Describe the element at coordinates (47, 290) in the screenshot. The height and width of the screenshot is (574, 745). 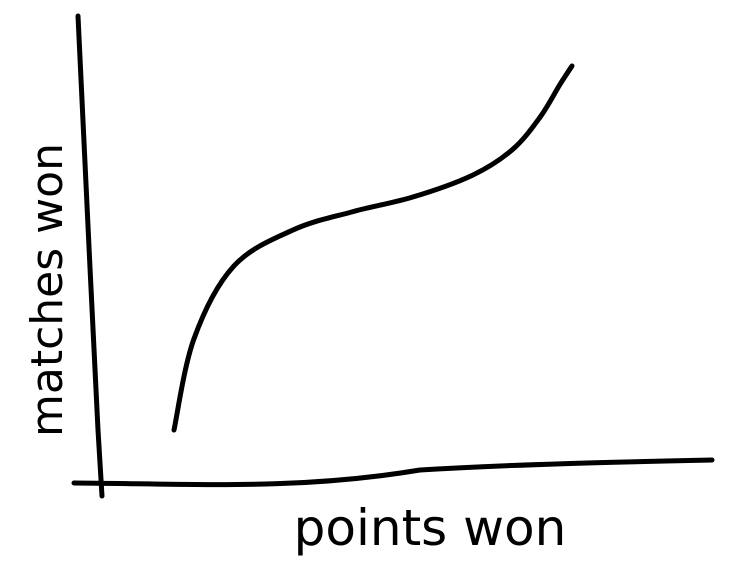
I see `y-axis-label: matches won` at that location.